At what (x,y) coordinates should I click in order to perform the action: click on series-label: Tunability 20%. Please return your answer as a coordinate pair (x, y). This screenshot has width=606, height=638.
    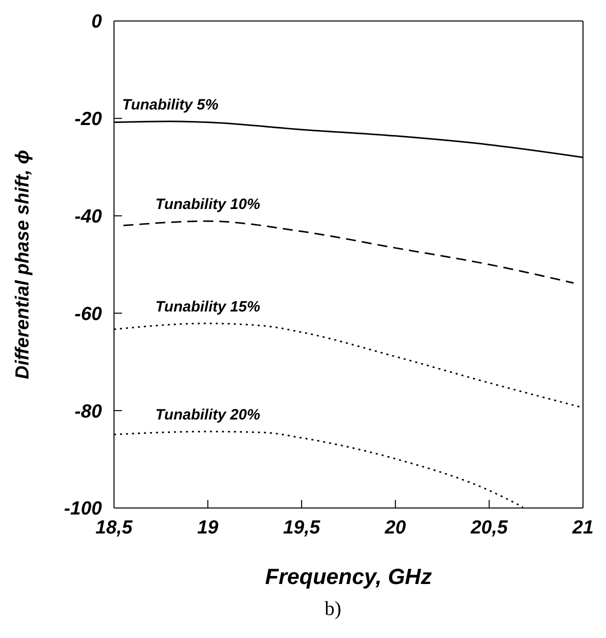
    Looking at the image, I should click on (207, 415).